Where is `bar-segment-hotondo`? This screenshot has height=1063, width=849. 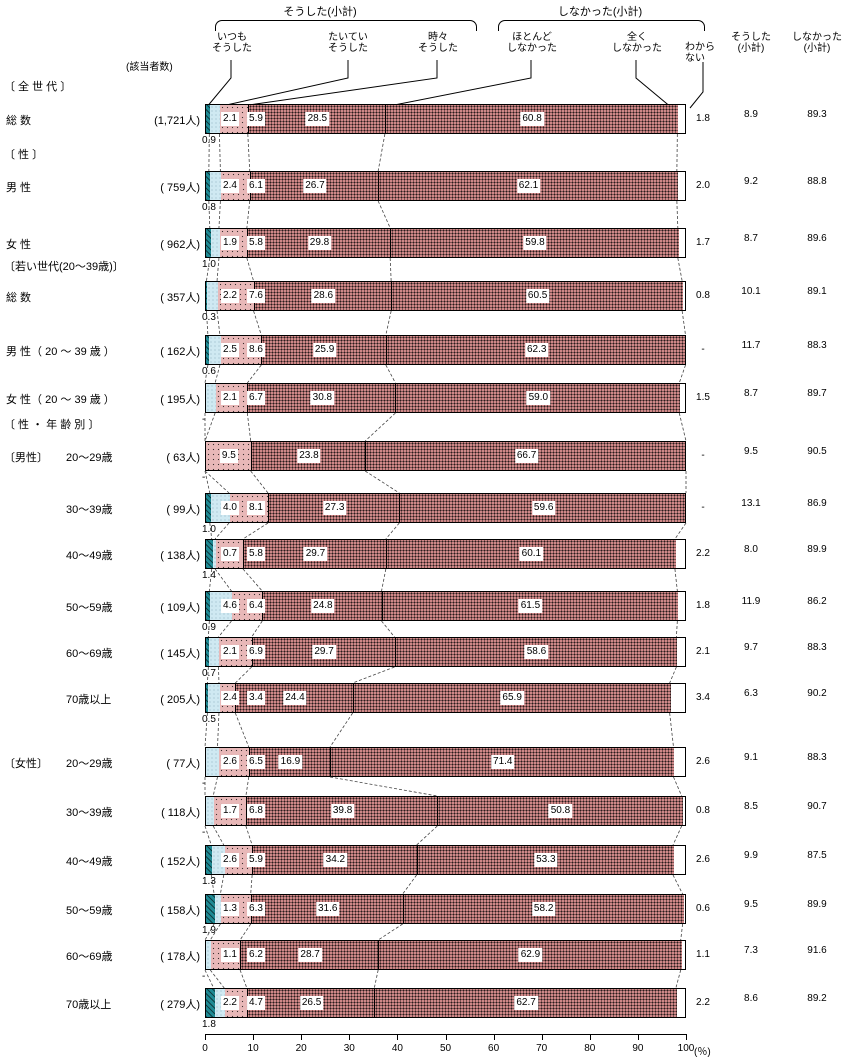
bar-segment-hotondo is located at coordinates (309, 456).